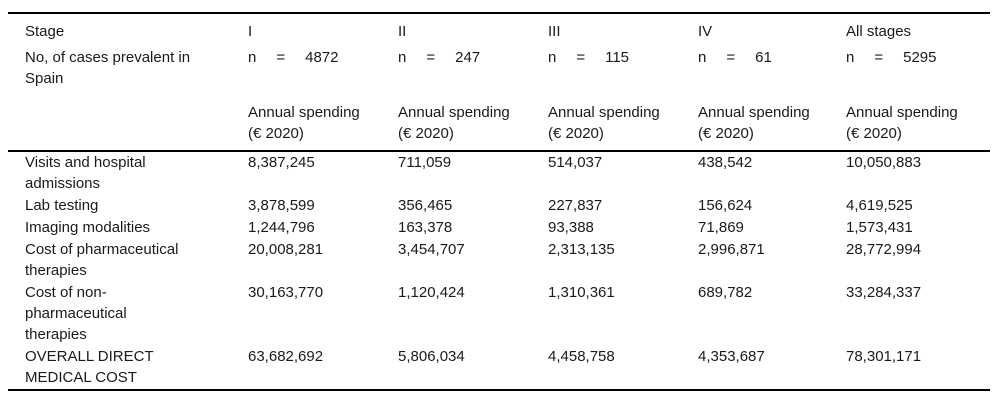 This screenshot has height=417, width=1000. Describe the element at coordinates (431, 249) in the screenshot. I see `cell-value: 3,454,707` at that location.